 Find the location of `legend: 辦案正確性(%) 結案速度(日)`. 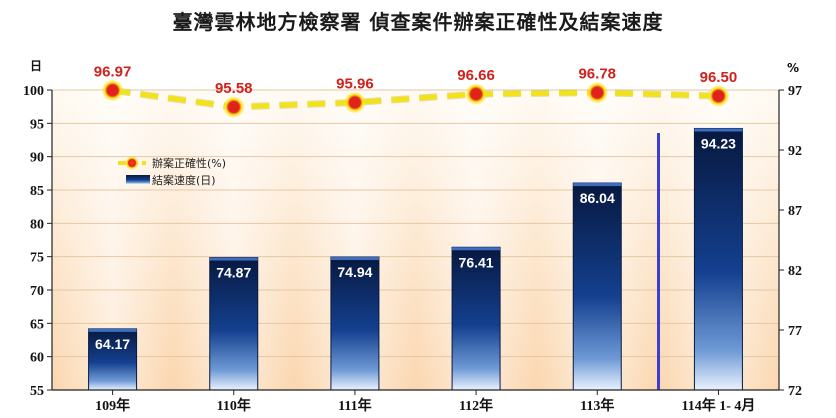

legend: 辦案正確性(%) 結案速度(日) is located at coordinates (172, 171).